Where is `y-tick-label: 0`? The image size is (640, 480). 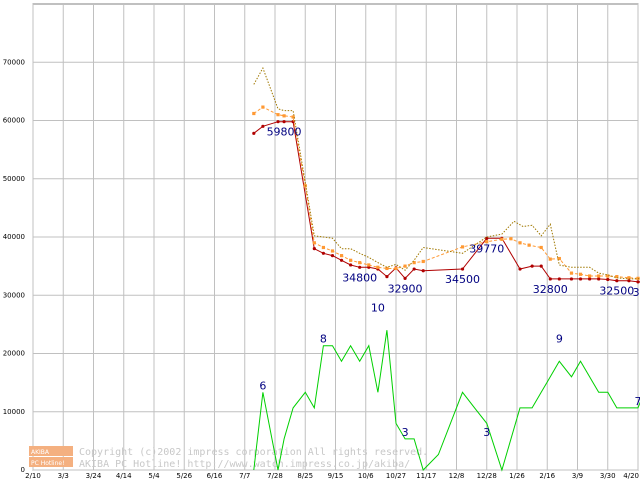
y-tick-label: 0 is located at coordinates (23, 470).